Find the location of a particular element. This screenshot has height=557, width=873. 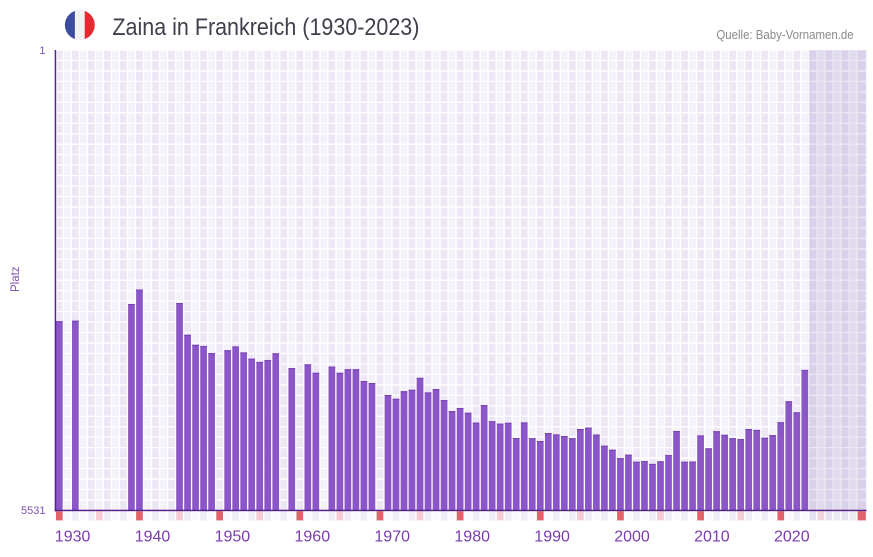

svg-text: 5531 is located at coordinates (33, 511).